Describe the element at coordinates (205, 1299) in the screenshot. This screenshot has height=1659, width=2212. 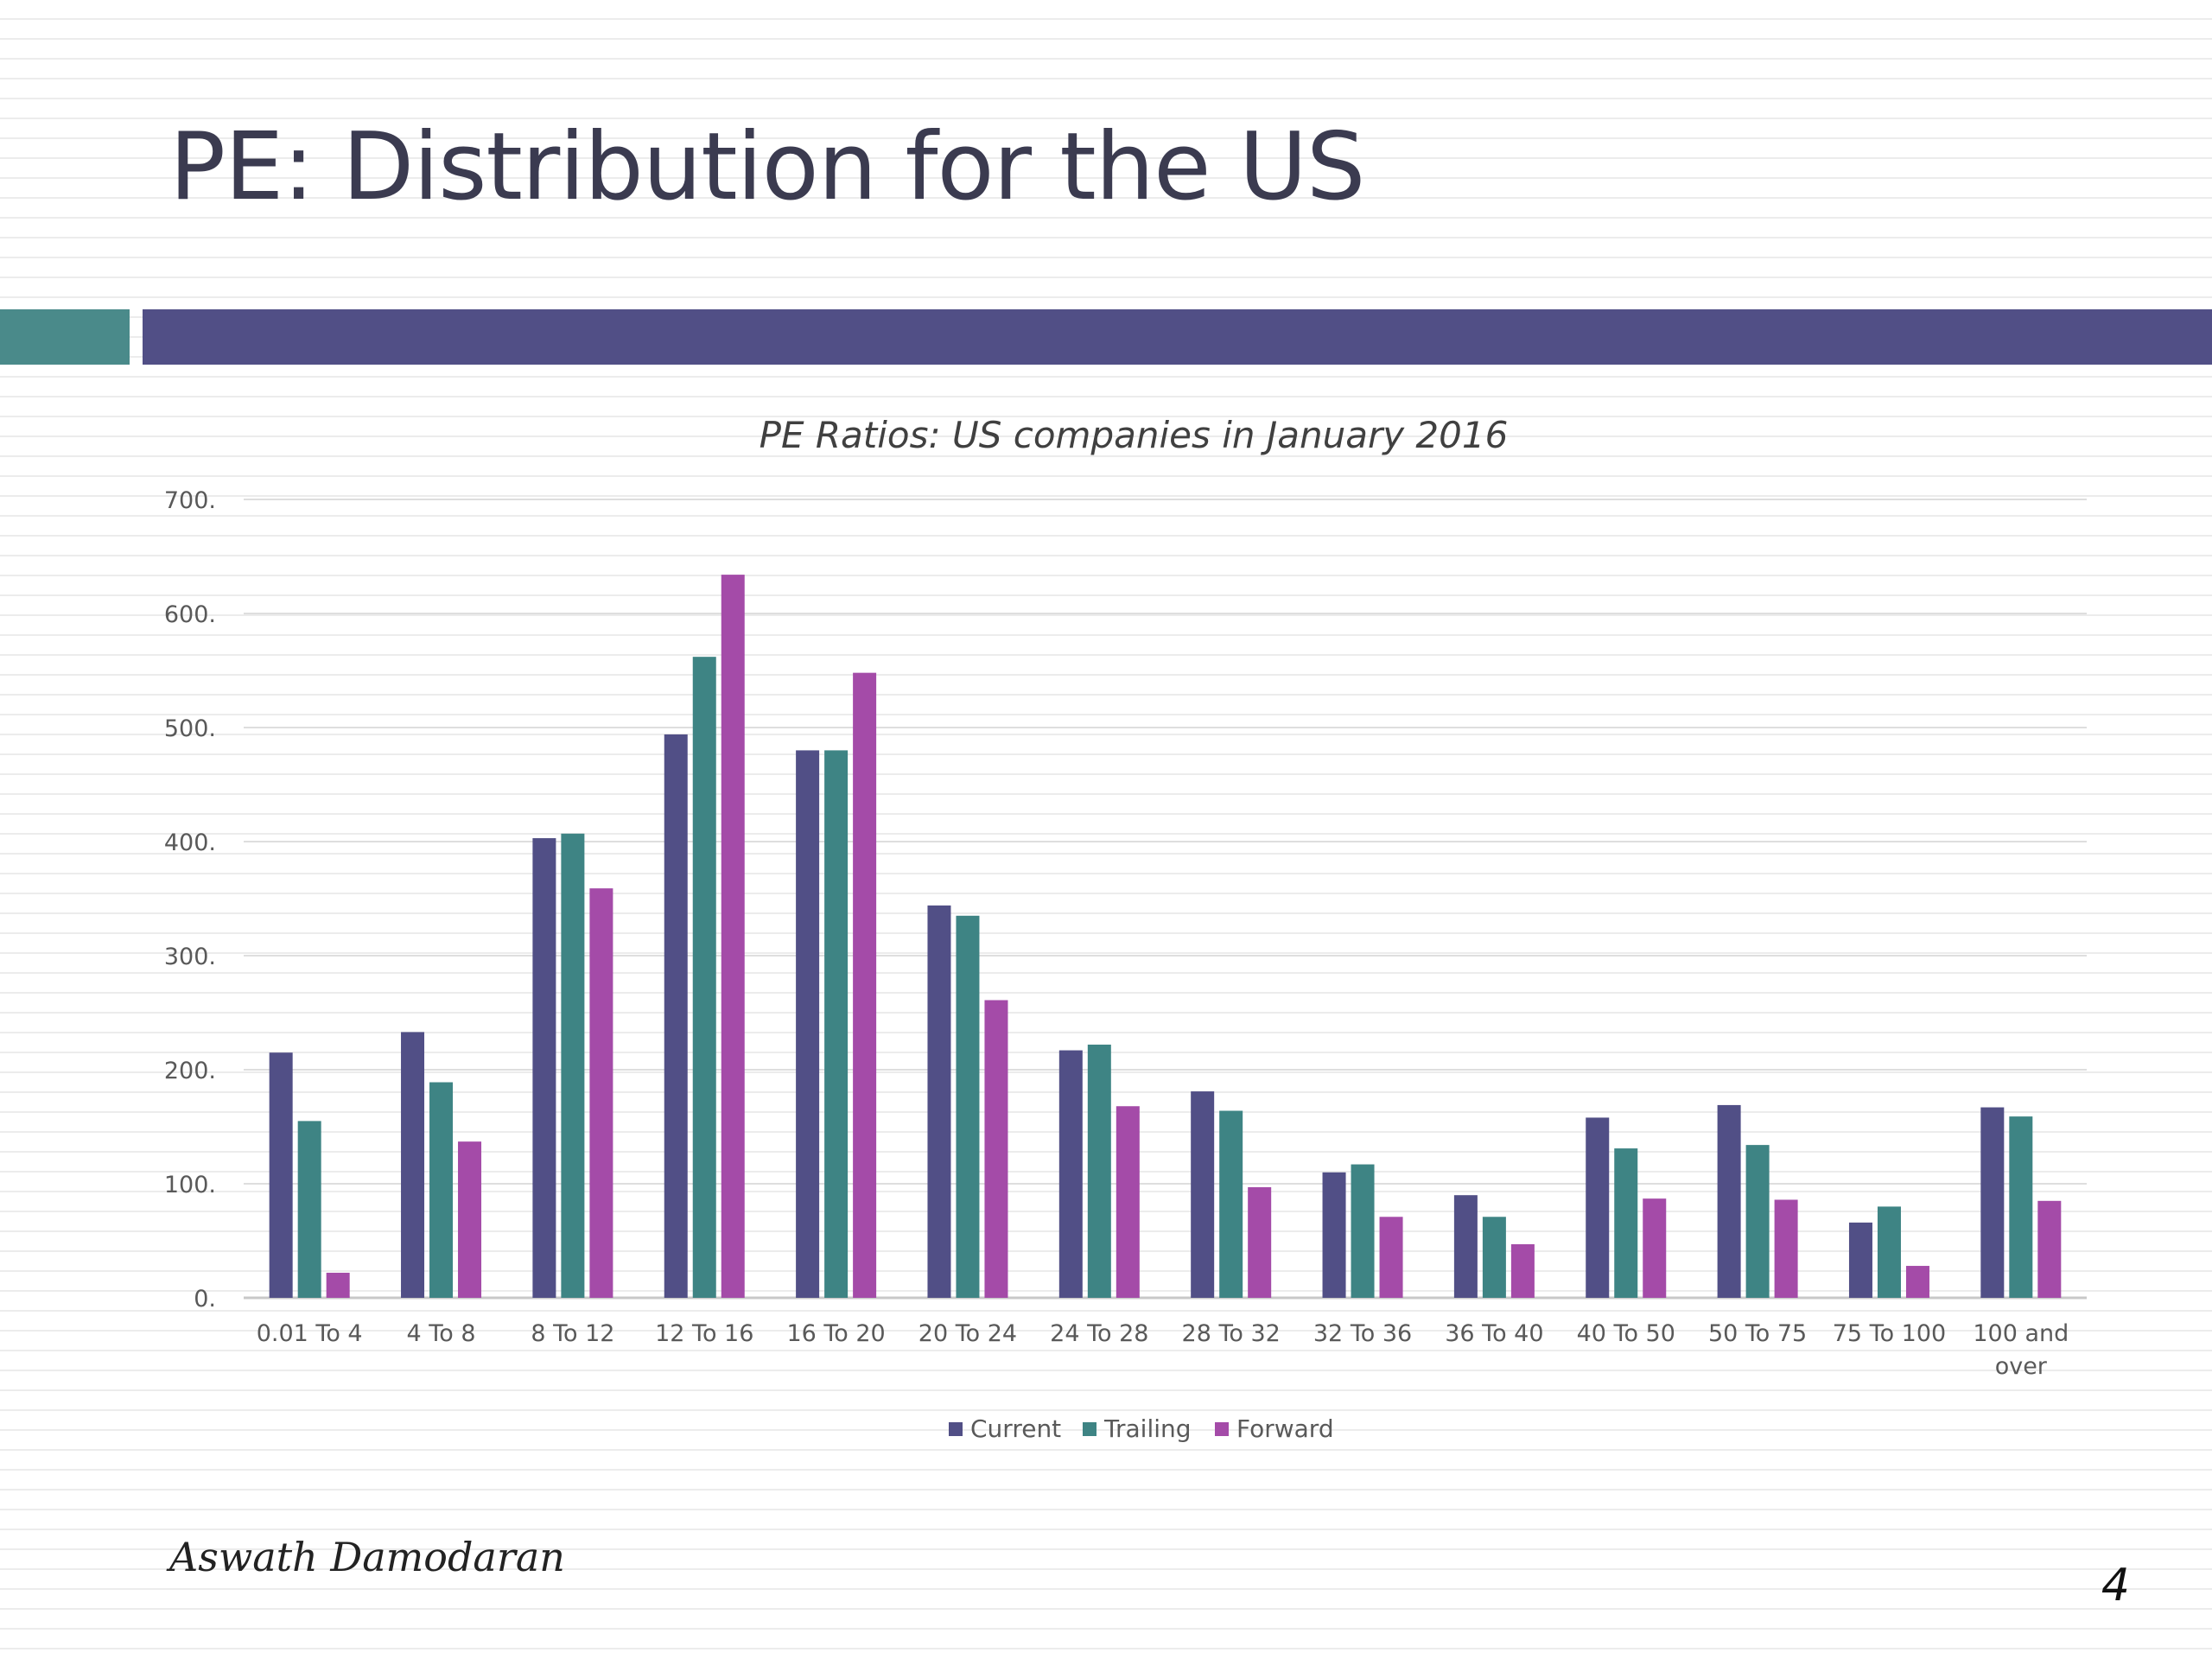
I see `y-tick-label: 0.` at that location.